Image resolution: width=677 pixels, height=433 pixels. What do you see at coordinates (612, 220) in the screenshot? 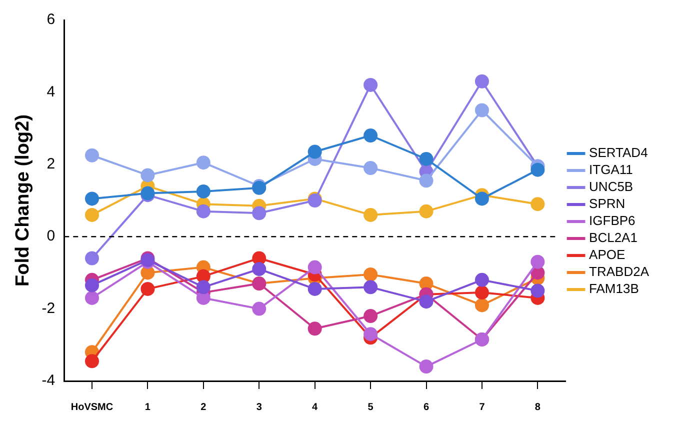
I see `legend-label: IGFBP6` at bounding box center [612, 220].